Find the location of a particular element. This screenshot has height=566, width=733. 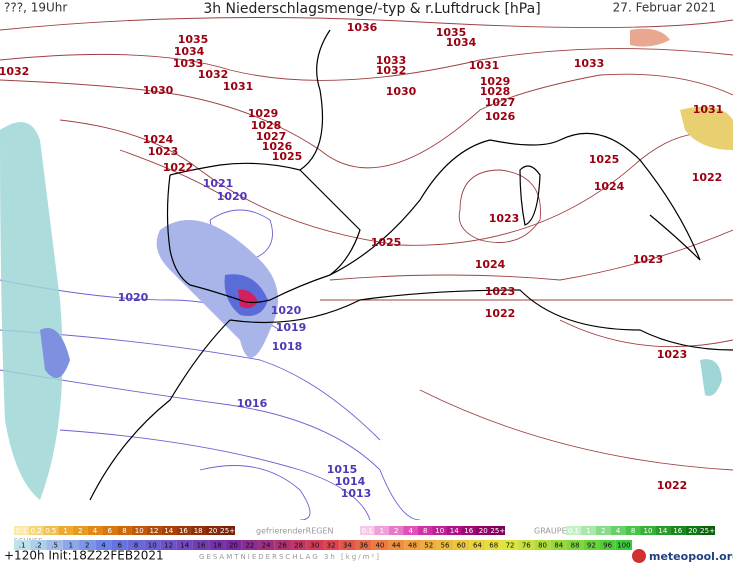

brand: meteopool.org is located at coordinates (691, 556).